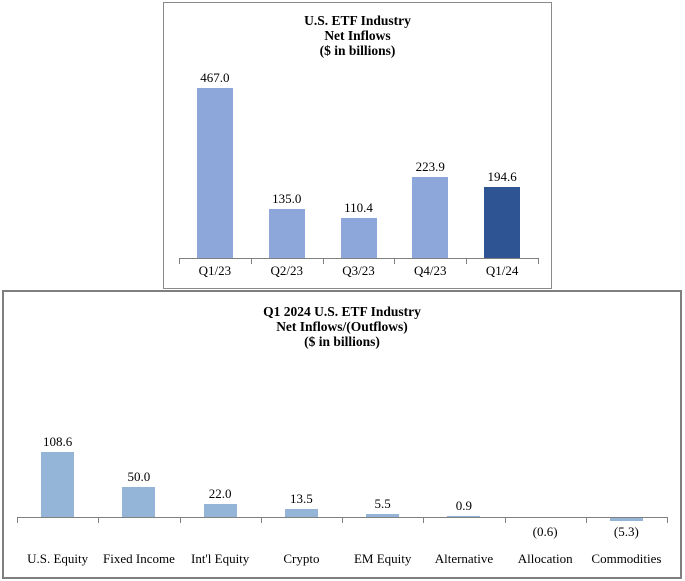 This screenshot has height=581, width=685. What do you see at coordinates (57, 441) in the screenshot?
I see `value-label-u-s-equity: 108.6` at bounding box center [57, 441].